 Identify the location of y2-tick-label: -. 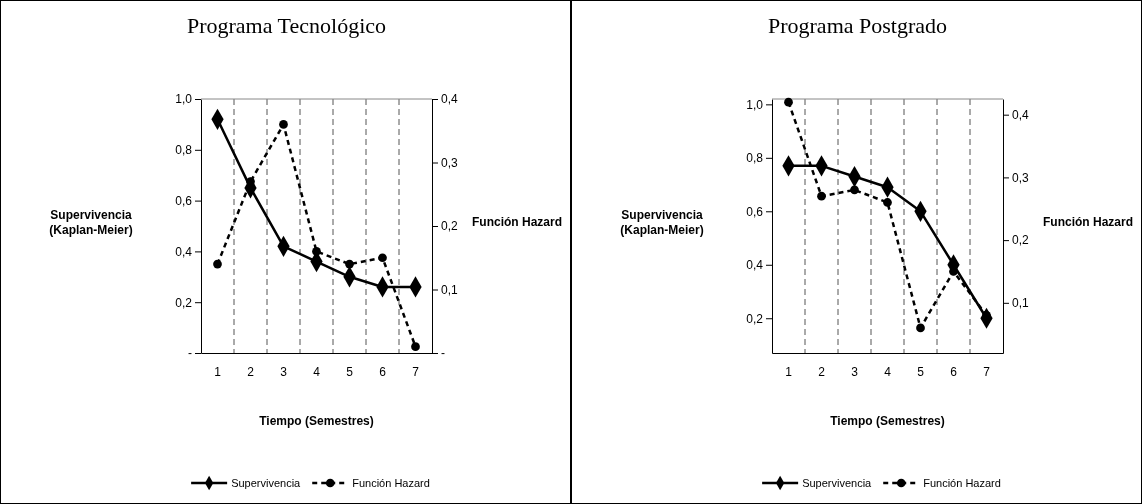
(443, 353).